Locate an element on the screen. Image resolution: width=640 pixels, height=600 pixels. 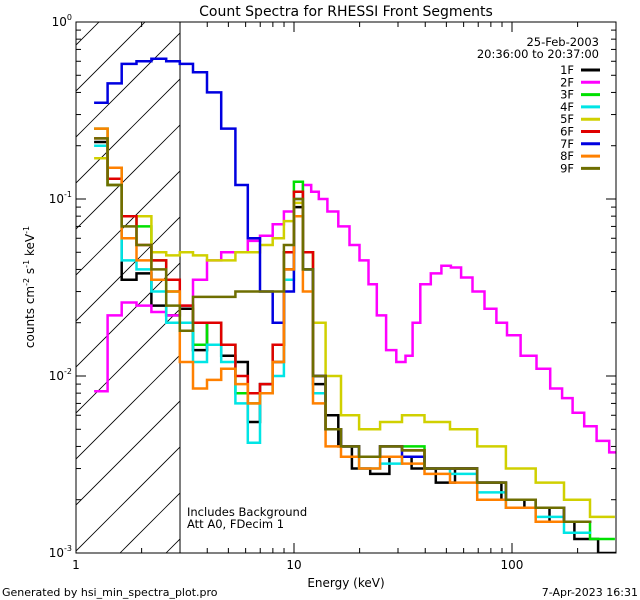
y-tick-label: 10⁻³ is located at coordinates (60, 552).